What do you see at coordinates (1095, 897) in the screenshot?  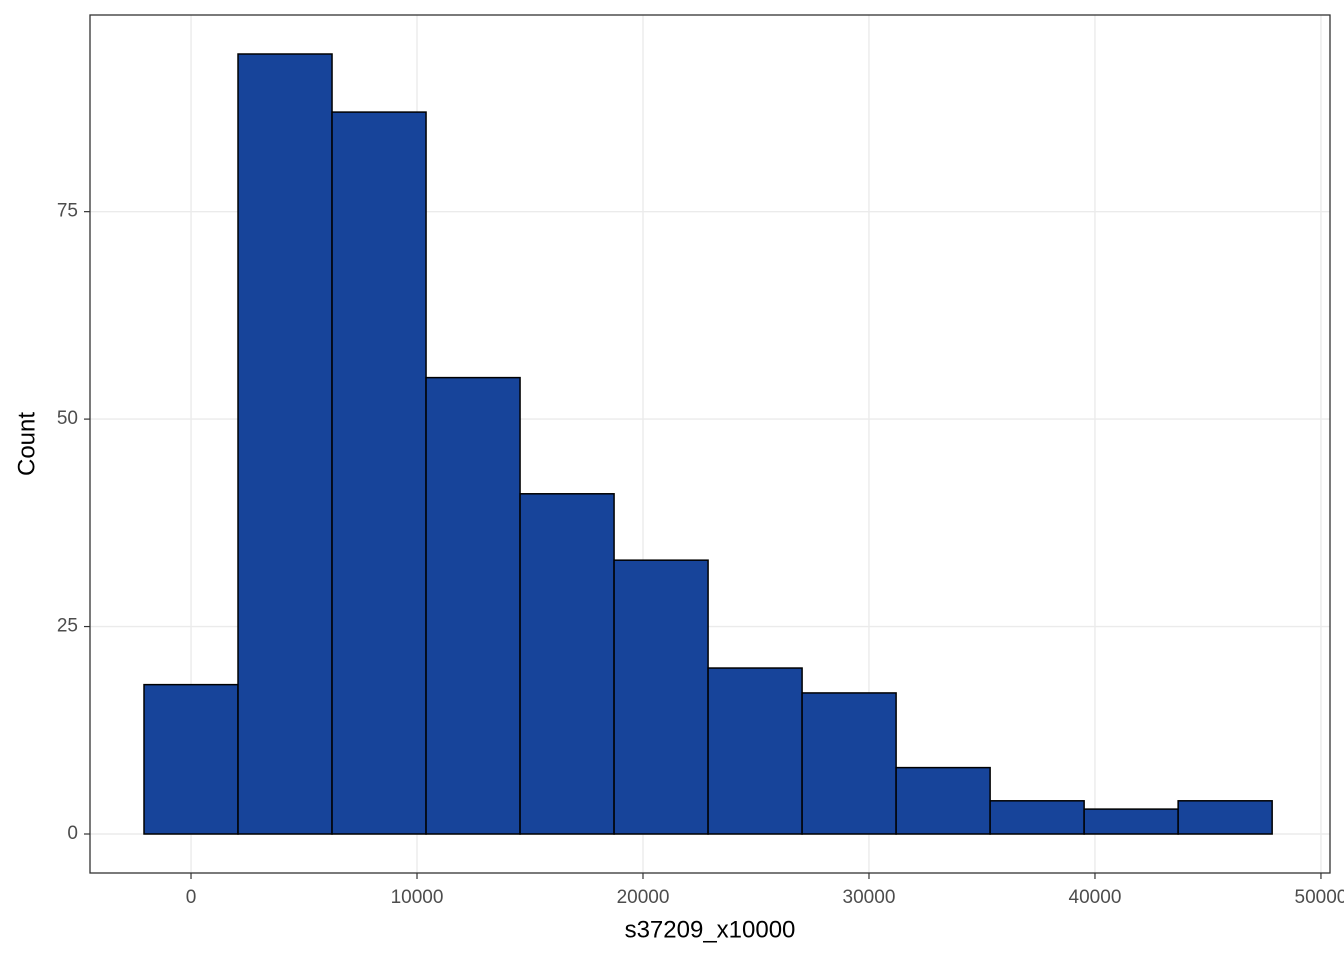 I see `x-tick-label: 40000` at bounding box center [1095, 897].